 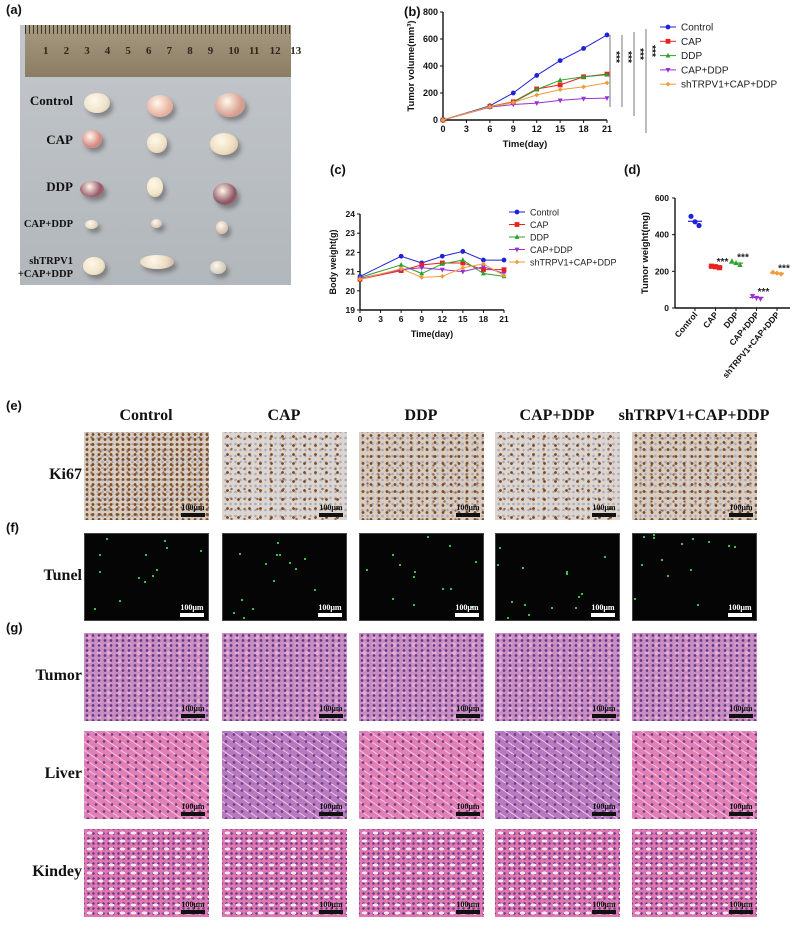 What do you see at coordinates (146, 415) in the screenshot?
I see `column-header: Control` at bounding box center [146, 415].